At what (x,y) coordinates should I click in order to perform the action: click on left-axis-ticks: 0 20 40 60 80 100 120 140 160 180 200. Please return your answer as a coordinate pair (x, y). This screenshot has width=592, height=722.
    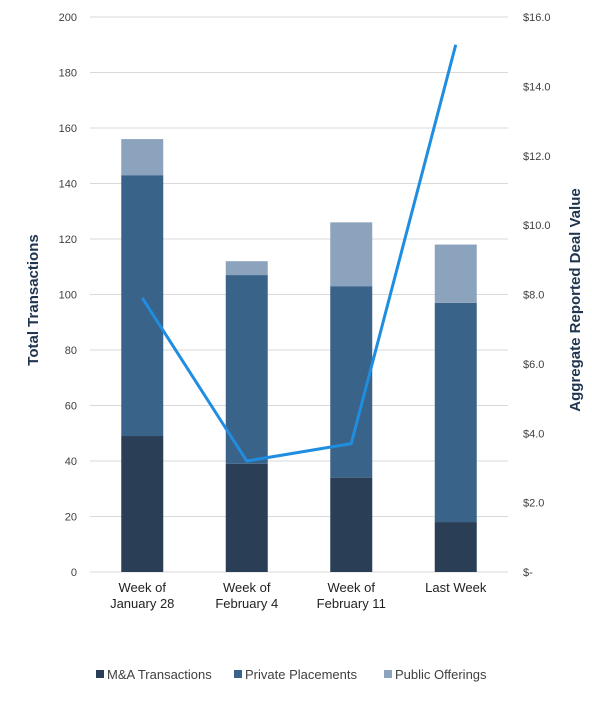
    Looking at the image, I should click on (68, 295).